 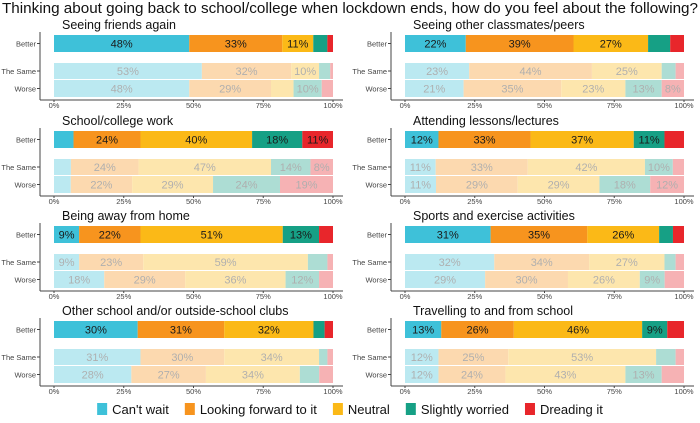 I want to click on data-label: 13%, so click(x=301, y=236).